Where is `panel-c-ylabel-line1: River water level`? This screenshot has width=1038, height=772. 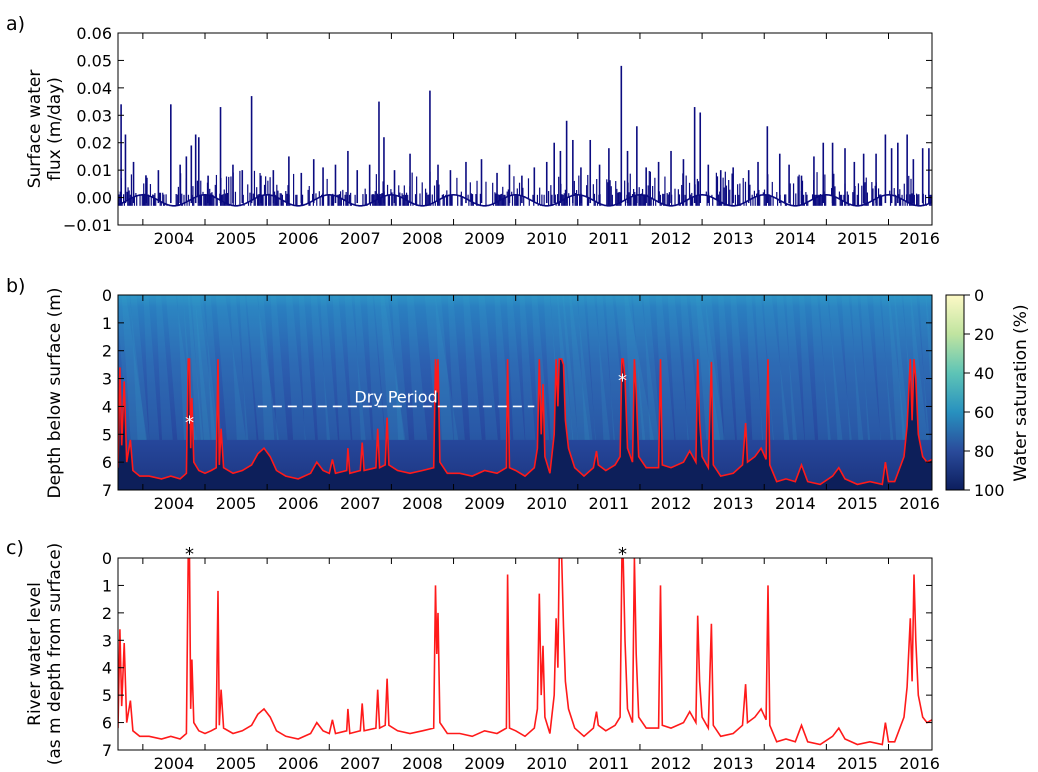
panel-c-ylabel-line1: River water level is located at coordinates (35, 654).